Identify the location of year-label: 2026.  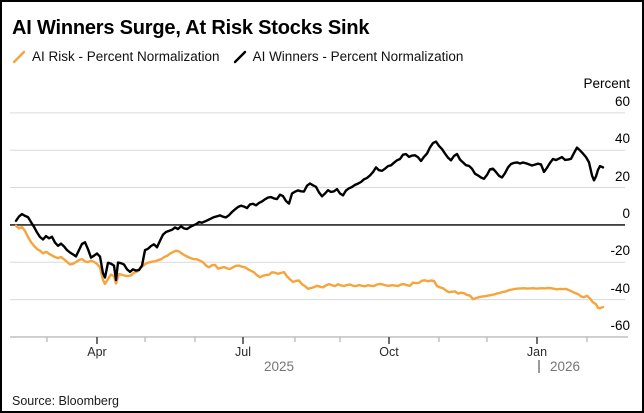
(565, 366).